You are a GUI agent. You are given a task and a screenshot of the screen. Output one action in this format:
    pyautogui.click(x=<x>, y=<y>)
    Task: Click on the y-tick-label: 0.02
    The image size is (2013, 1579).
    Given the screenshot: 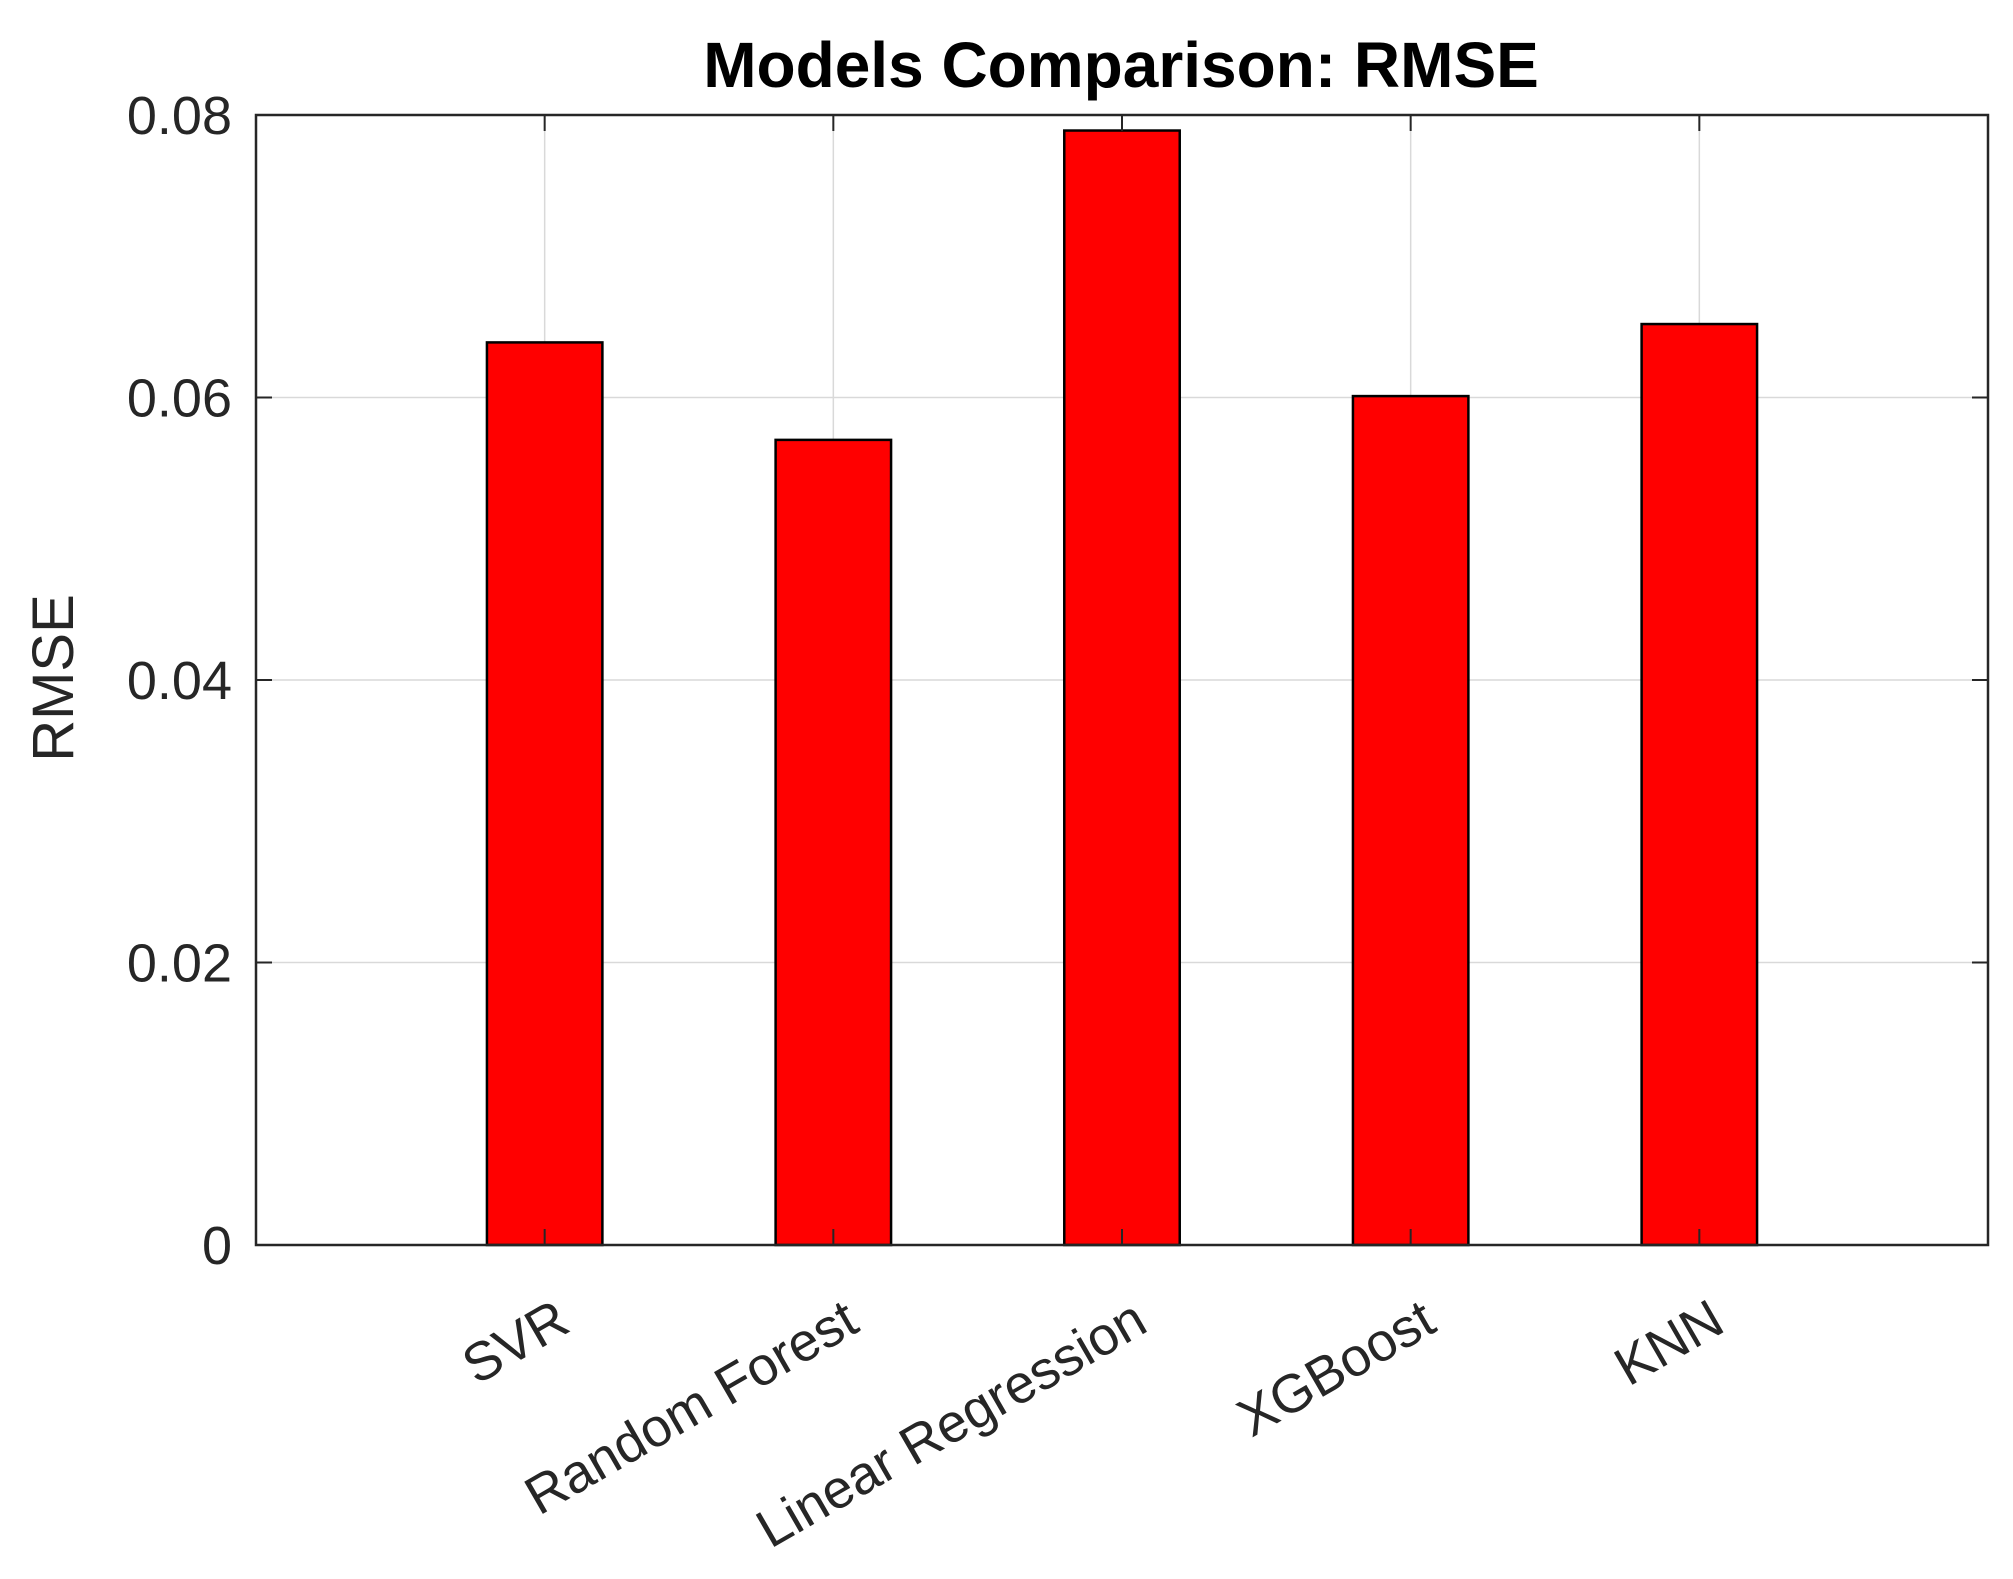 What is the action you would take?
    pyautogui.click(x=179, y=964)
    